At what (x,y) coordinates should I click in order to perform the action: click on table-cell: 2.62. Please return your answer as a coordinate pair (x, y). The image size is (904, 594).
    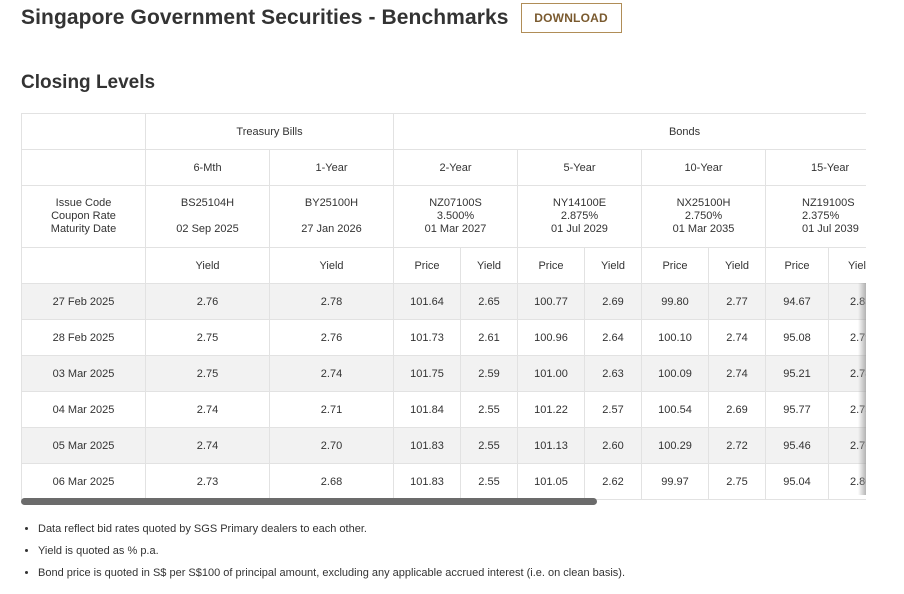
    Looking at the image, I should click on (613, 481).